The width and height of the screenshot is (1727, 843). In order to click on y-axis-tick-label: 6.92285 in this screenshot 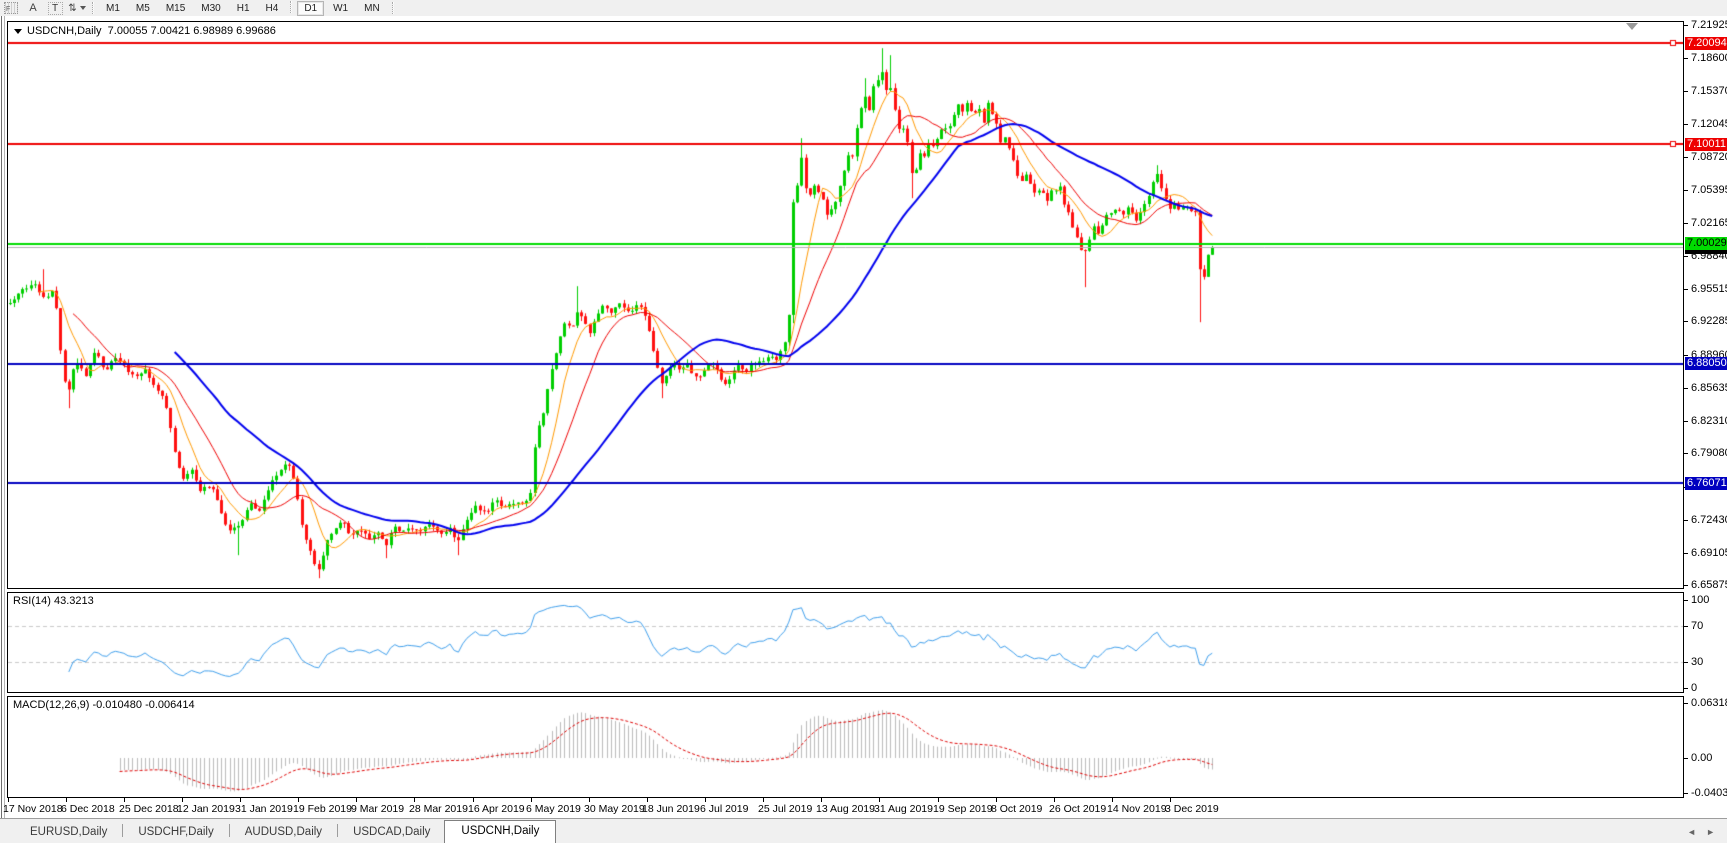, I will do `click(1709, 321)`.